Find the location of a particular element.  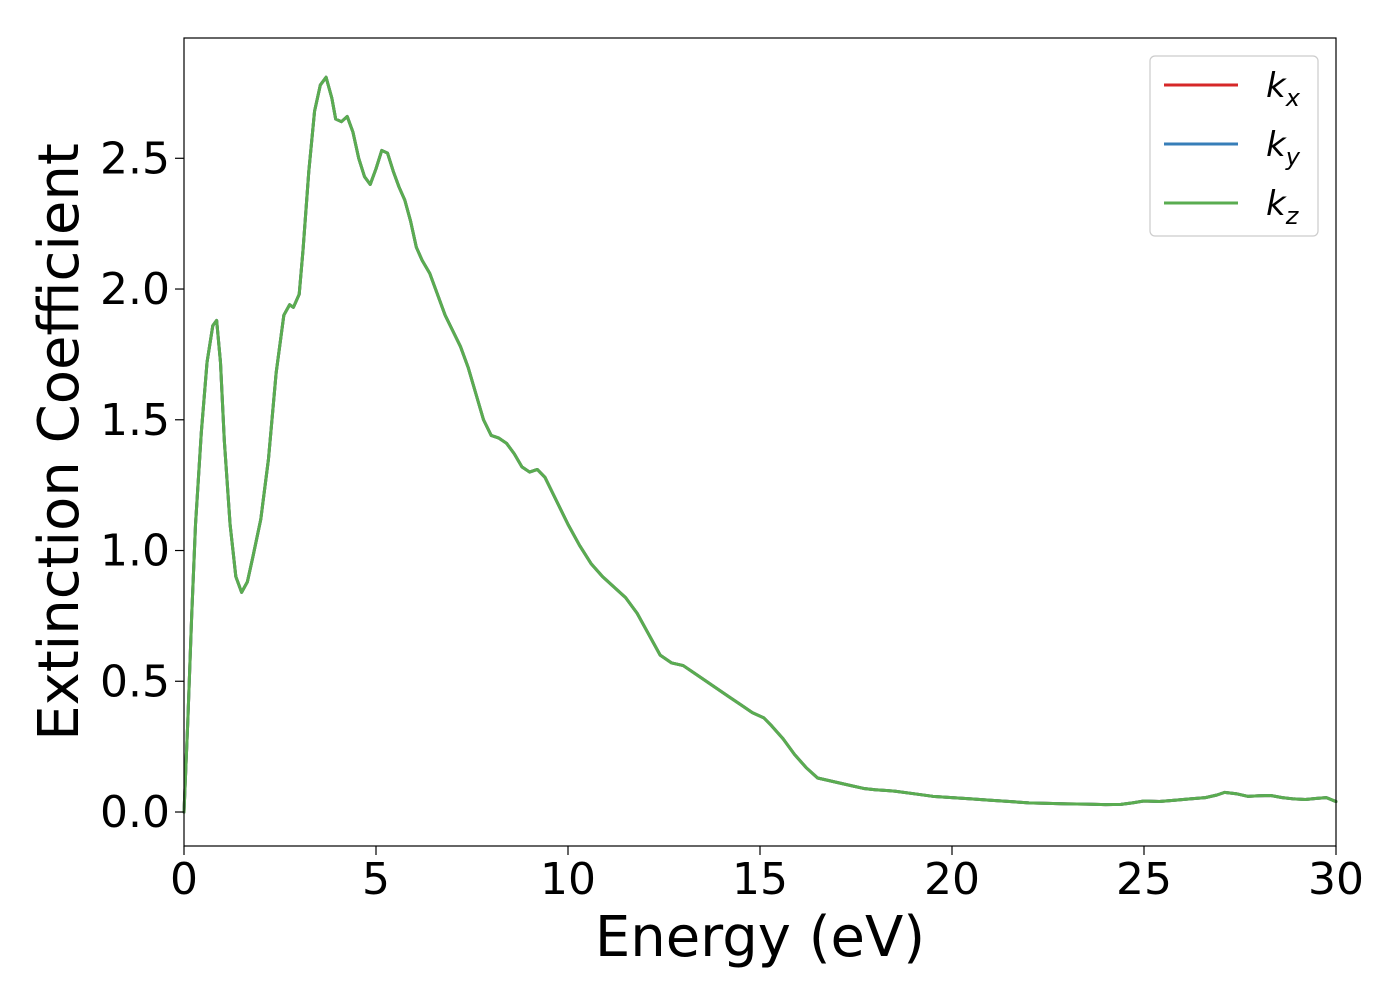

x-tick-label: 30 is located at coordinates (1336, 879).